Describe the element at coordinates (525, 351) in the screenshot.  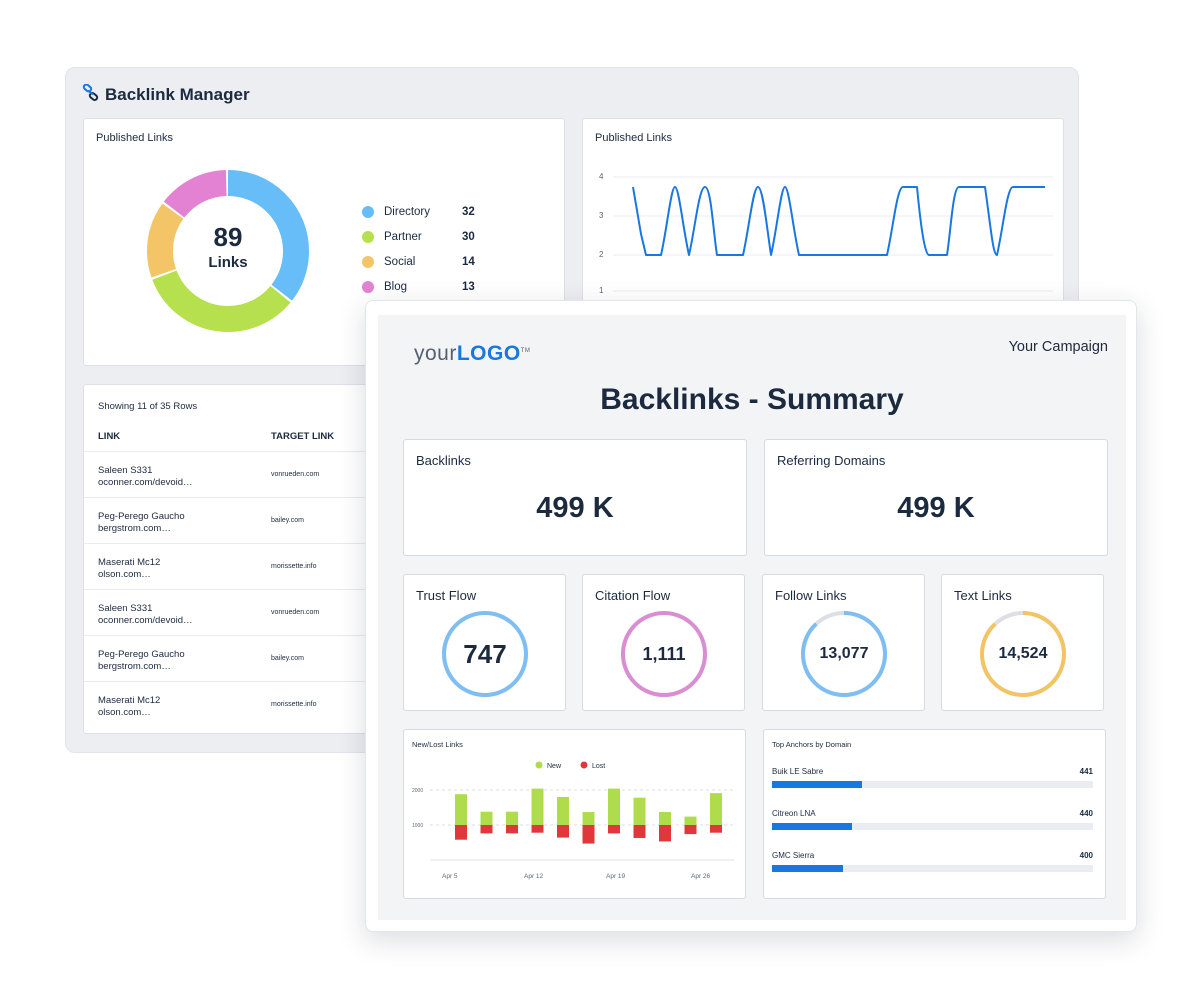
I see `logo-trademark: TM` at that location.